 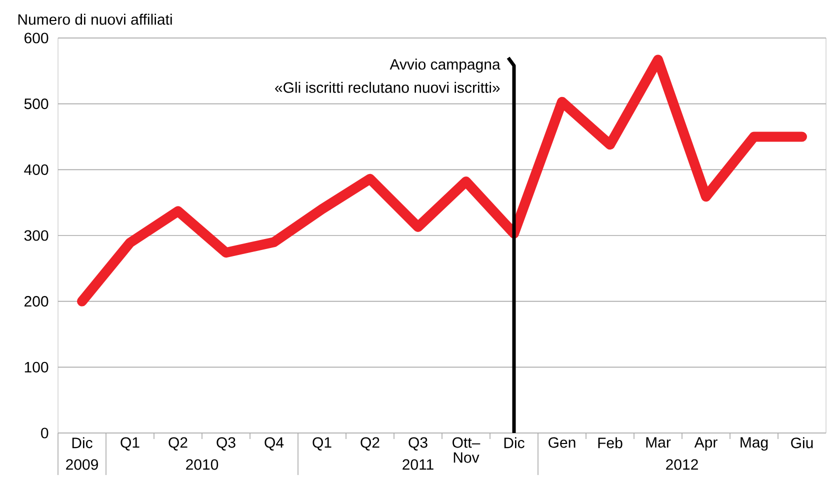 What do you see at coordinates (82, 464) in the screenshot?
I see `text: 2009` at bounding box center [82, 464].